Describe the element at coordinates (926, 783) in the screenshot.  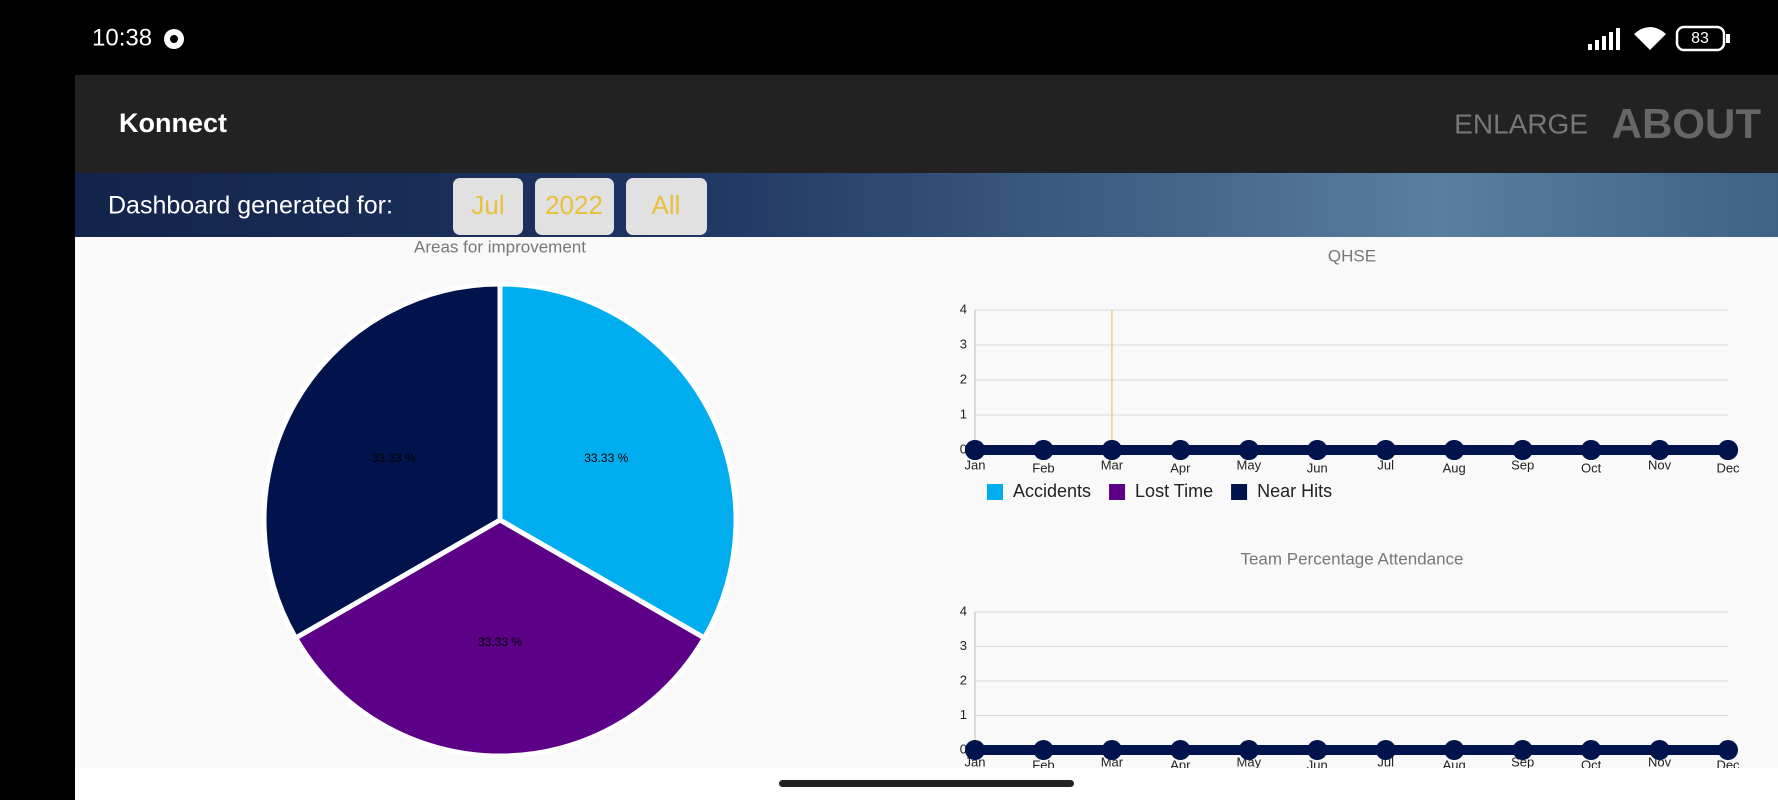
I see `home-indicator` at that location.